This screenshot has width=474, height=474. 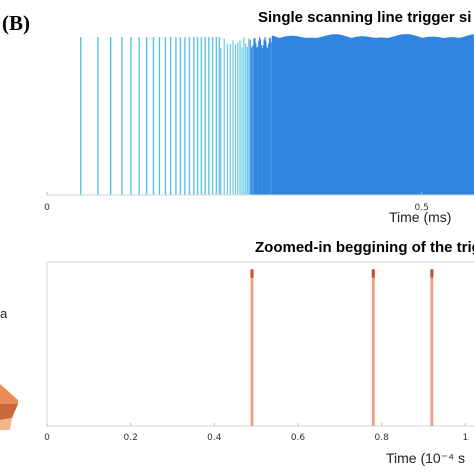 I want to click on chart-bottom-xlabel: Time (10⁻⁴ s, so click(x=425, y=458).